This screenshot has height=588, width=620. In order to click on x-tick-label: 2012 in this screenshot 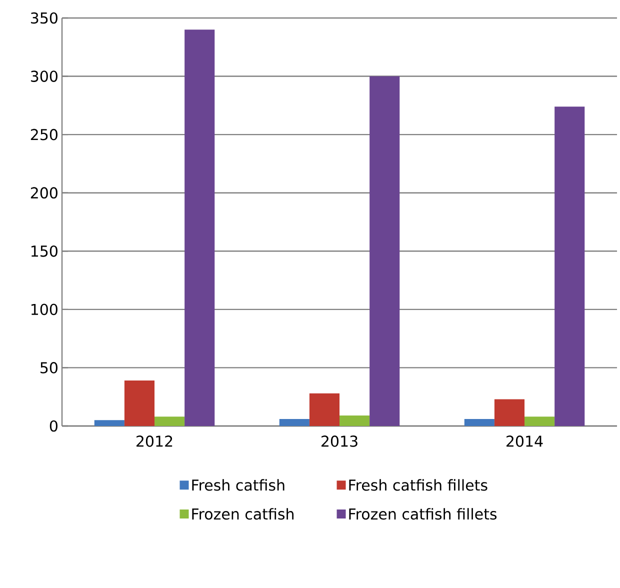, I will do `click(154, 441)`.